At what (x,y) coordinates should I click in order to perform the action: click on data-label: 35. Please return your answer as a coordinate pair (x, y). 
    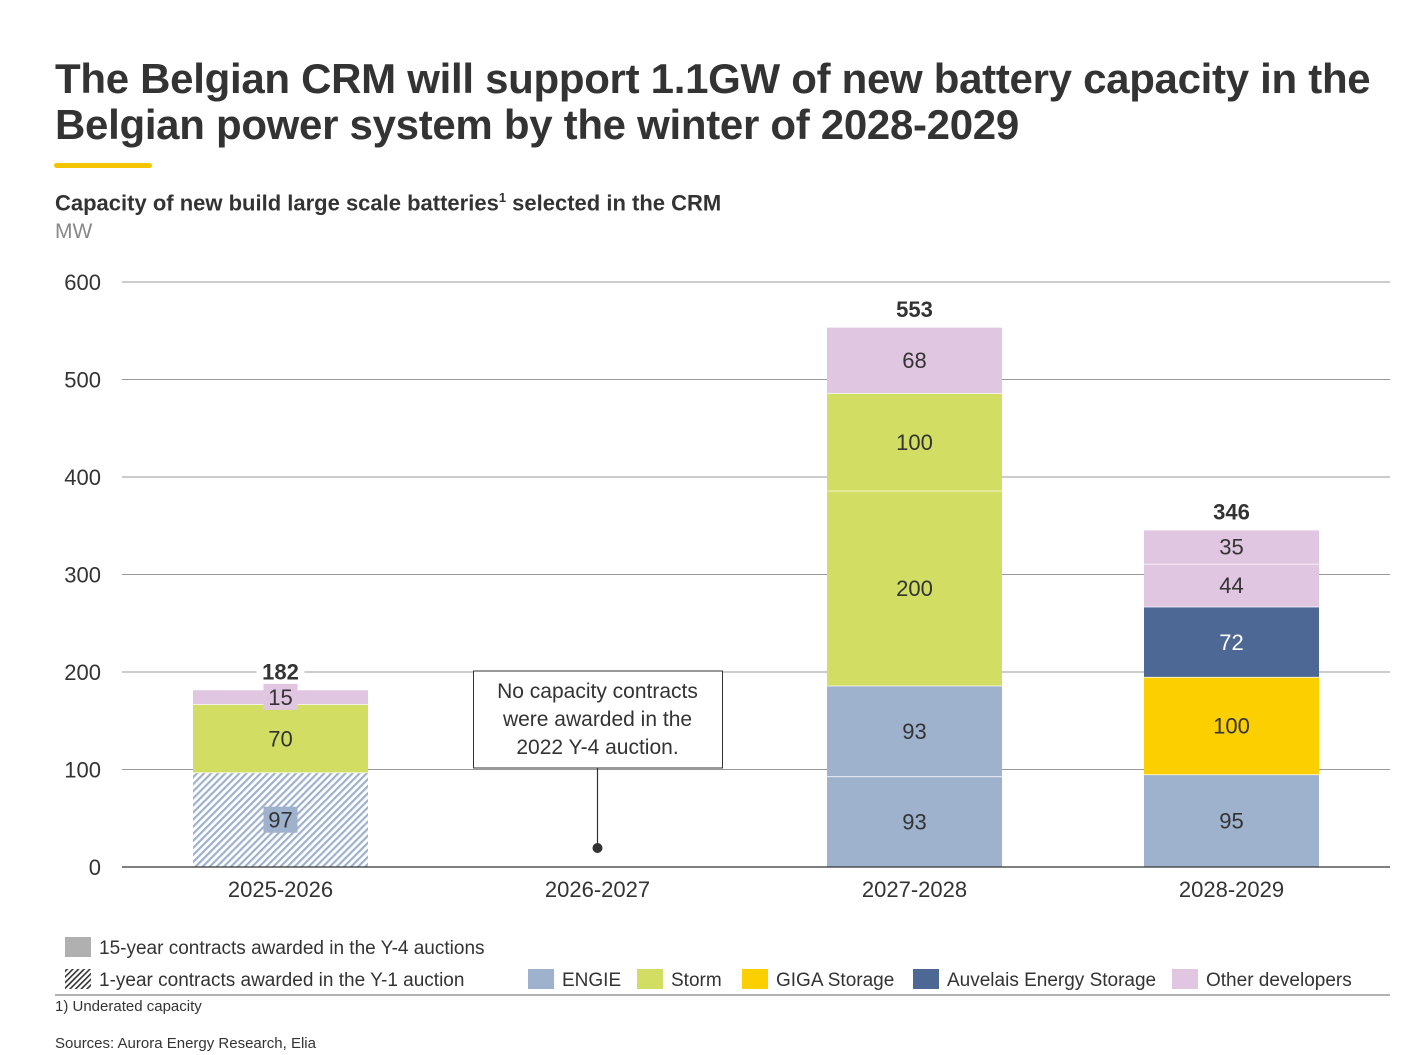
    Looking at the image, I should click on (1231, 547).